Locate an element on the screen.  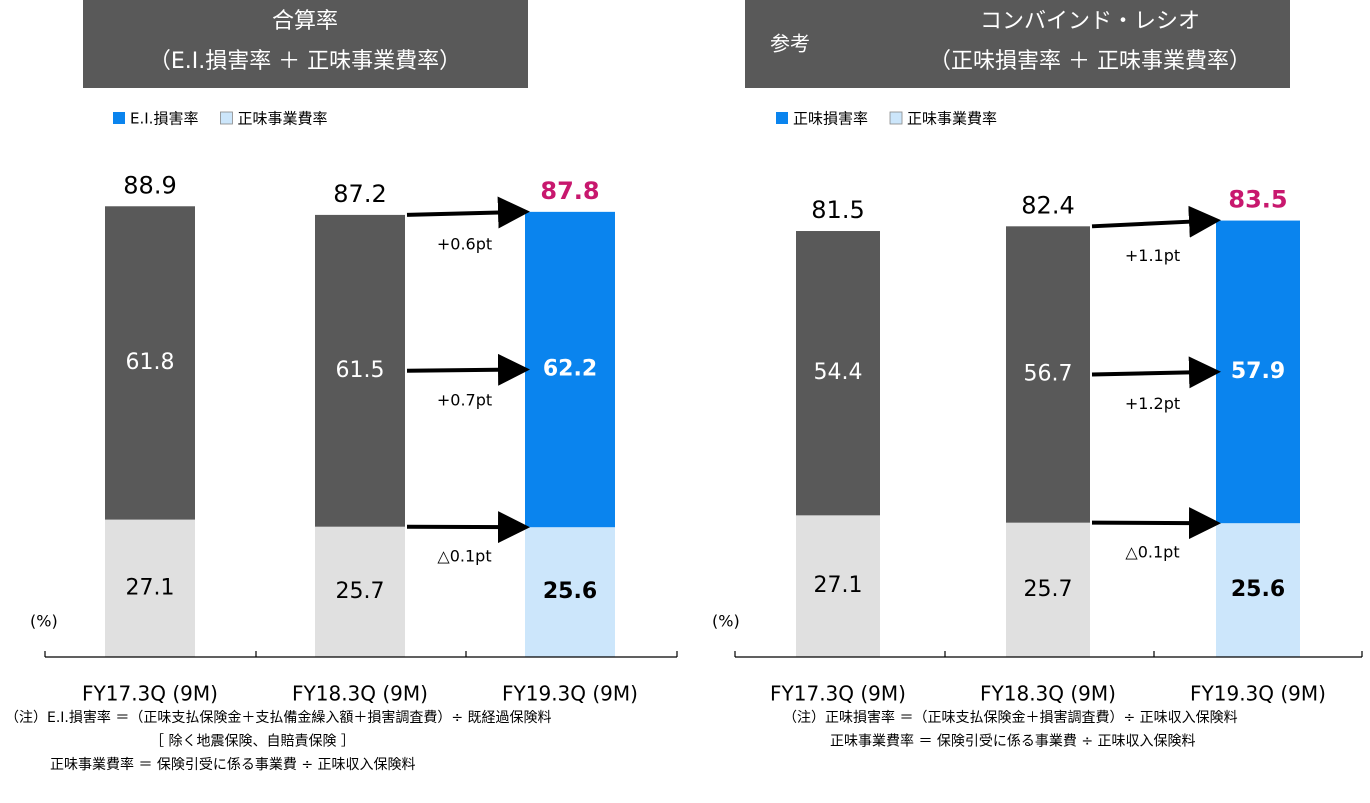
total-label: 87.2 is located at coordinates (359, 194).